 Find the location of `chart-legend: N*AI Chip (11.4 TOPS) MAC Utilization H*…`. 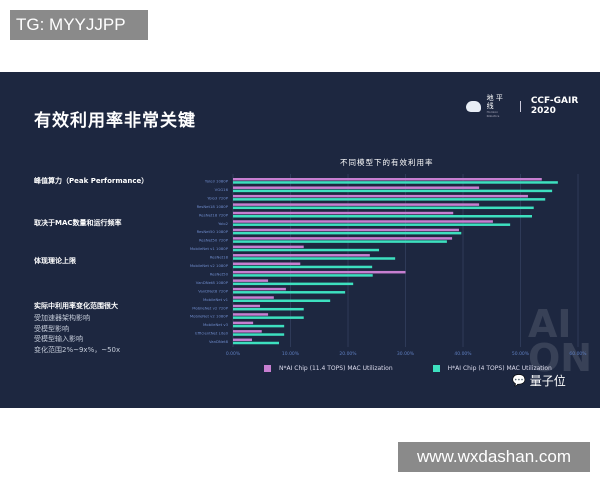

chart-legend: N*AI Chip (11.4 TOPS) MAC Utilization H*… is located at coordinates (408, 368).